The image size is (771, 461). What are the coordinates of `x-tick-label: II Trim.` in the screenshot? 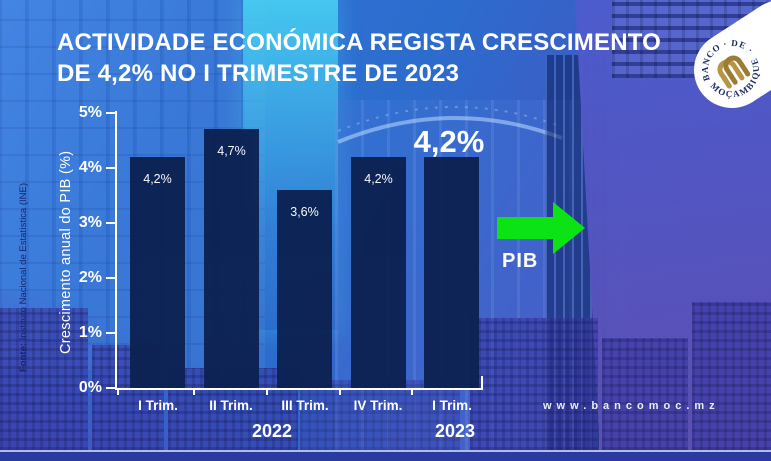 It's located at (231, 405).